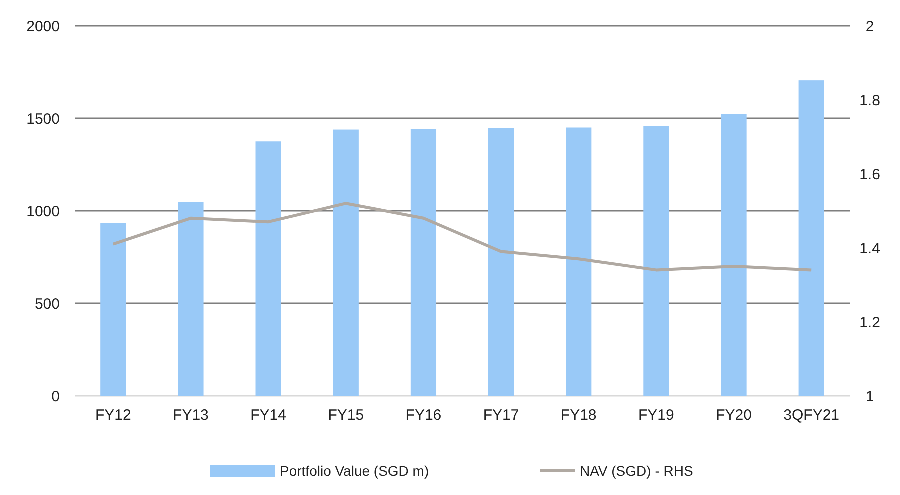 The height and width of the screenshot is (495, 900). What do you see at coordinates (870, 397) in the screenshot?
I see `y2-tick-label: 1` at bounding box center [870, 397].